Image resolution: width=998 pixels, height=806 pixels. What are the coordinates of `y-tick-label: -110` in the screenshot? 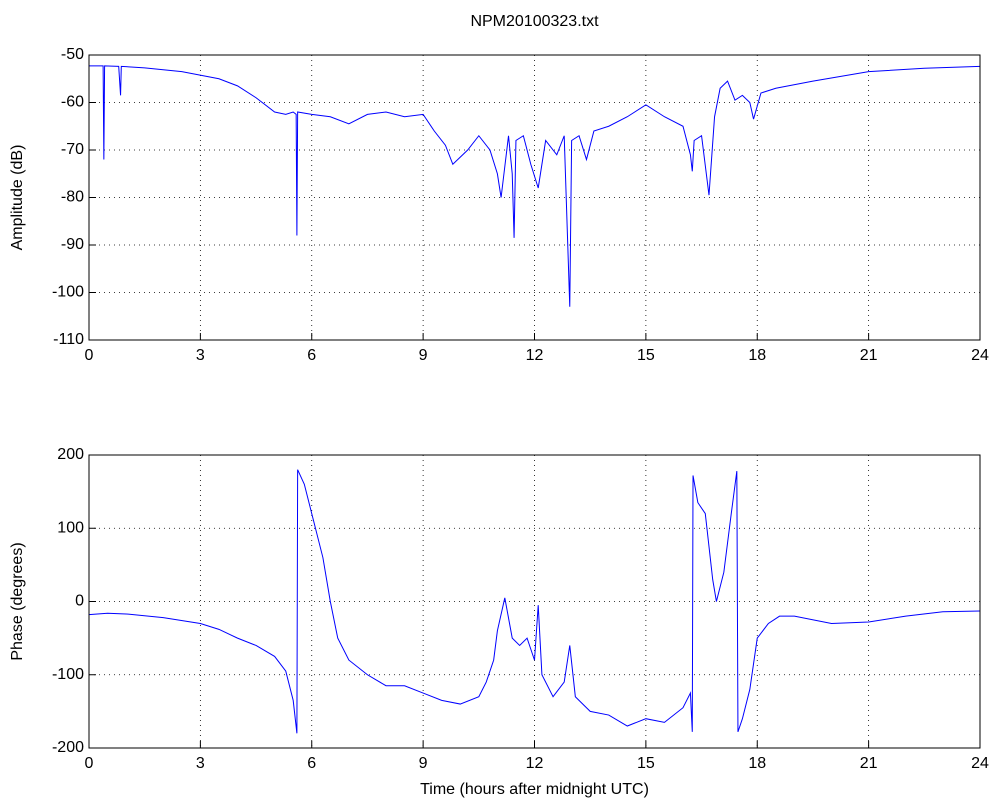 It's located at (68, 339).